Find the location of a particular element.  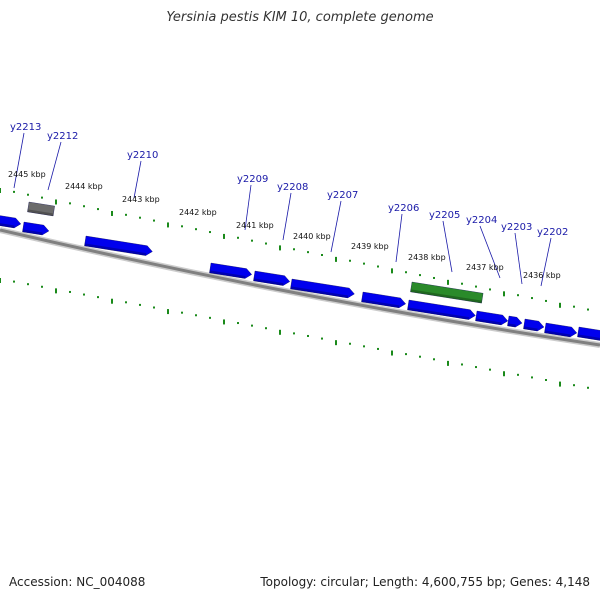

gene-label-y2206: y2206 is located at coordinates (403, 208).